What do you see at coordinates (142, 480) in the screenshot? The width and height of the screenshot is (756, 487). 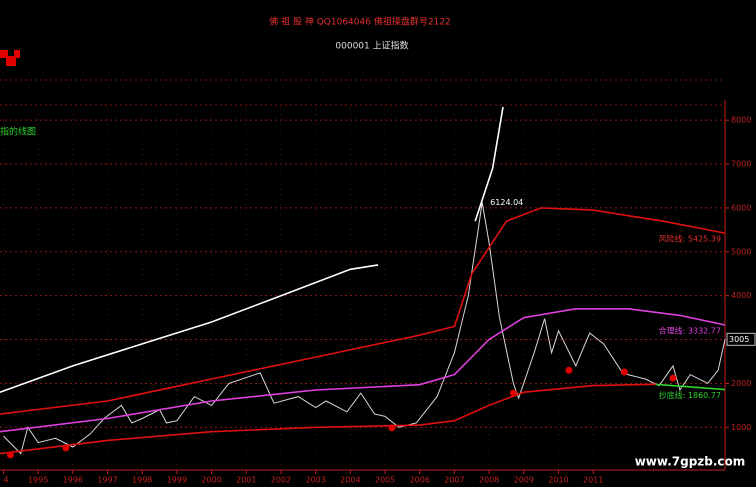 I see `x-tick-label: 1998` at bounding box center [142, 480].